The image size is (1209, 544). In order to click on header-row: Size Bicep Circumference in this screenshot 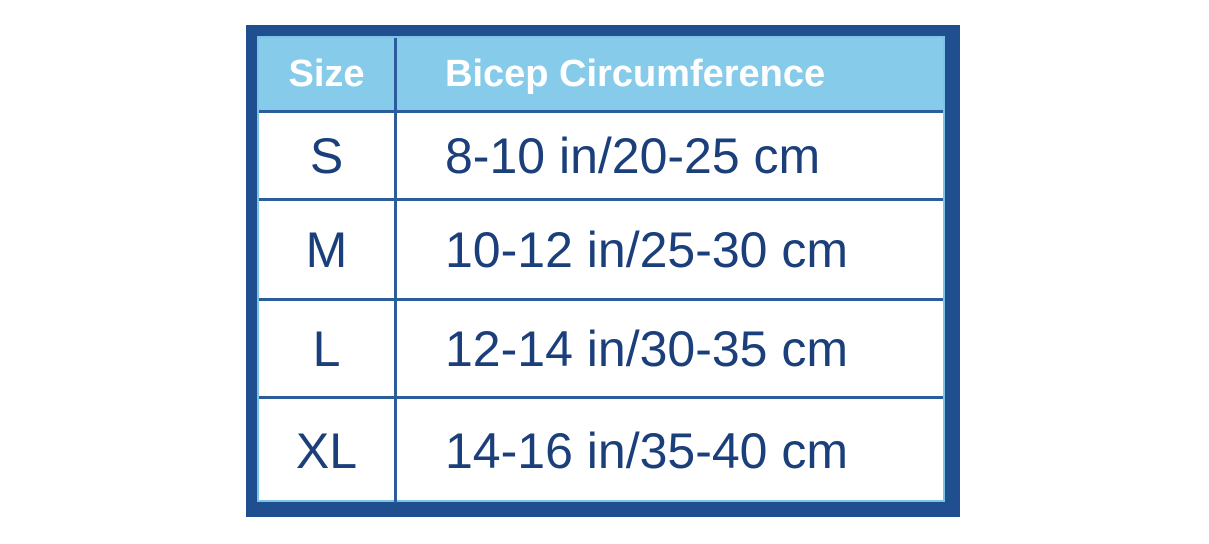, I will do `click(601, 75)`.